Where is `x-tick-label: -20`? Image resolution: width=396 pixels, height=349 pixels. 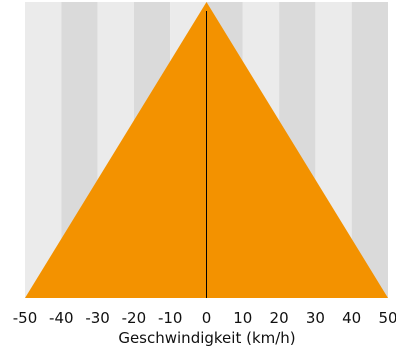 x-tick-label: -20 is located at coordinates (134, 318).